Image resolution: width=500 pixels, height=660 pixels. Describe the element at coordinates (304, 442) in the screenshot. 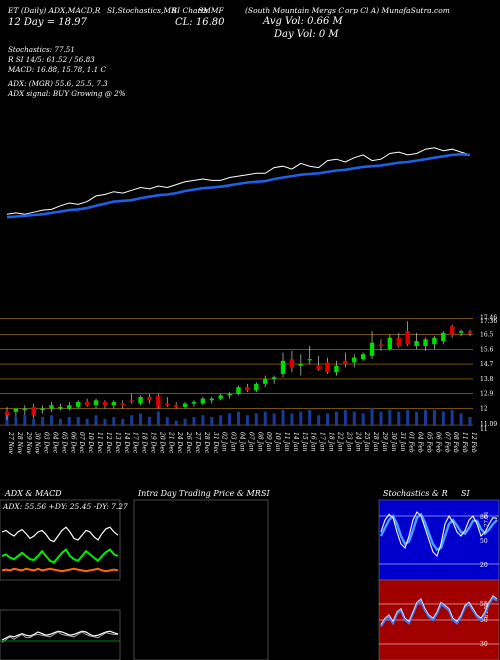

I see `date-label-33: 15 Jan` at that location.